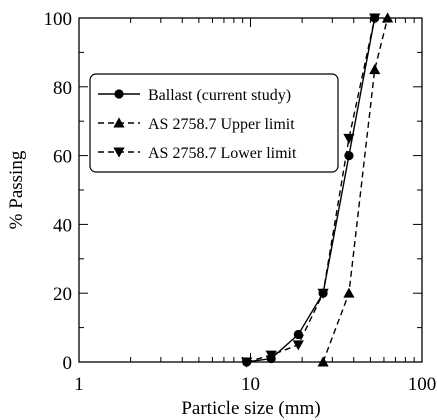 The height and width of the screenshot is (420, 437). Describe the element at coordinates (222, 153) in the screenshot. I see `legend-label: AS 2758.7 Lower limit` at that location.